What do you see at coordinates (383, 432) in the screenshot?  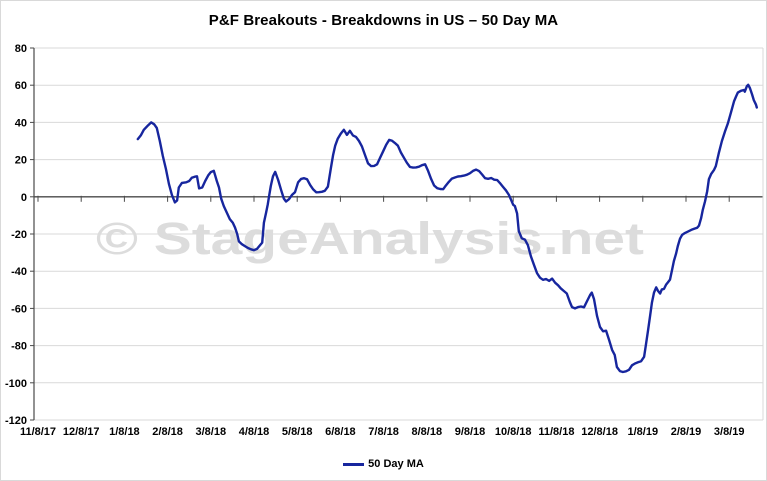 I see `x-axis-label: 7/8/18` at bounding box center [383, 432].